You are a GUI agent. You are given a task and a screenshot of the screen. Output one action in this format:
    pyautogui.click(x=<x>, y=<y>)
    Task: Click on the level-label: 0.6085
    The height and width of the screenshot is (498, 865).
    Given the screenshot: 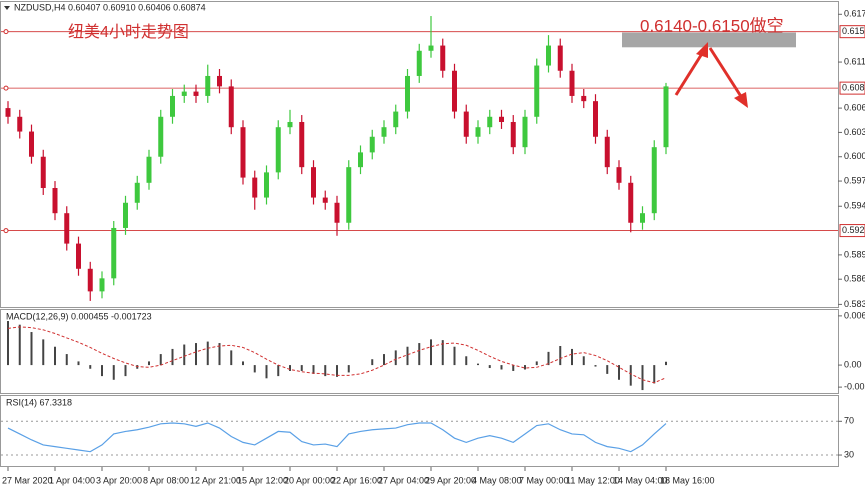 What is the action you would take?
    pyautogui.click(x=853, y=87)
    